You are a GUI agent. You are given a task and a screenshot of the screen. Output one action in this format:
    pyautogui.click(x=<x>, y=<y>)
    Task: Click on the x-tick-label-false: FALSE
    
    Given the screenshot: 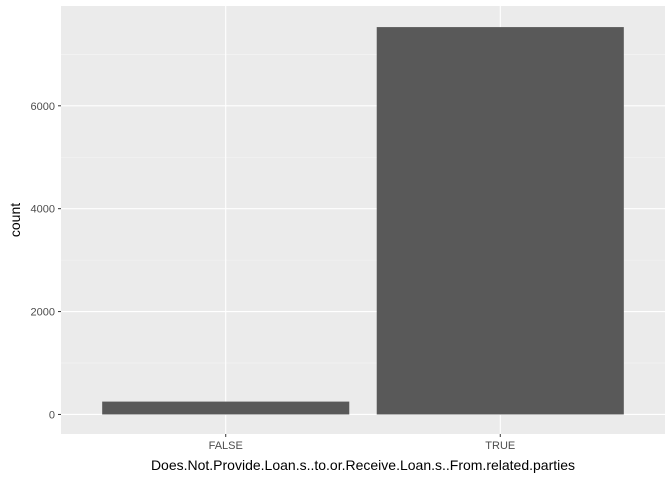 What is the action you would take?
    pyautogui.click(x=226, y=446)
    